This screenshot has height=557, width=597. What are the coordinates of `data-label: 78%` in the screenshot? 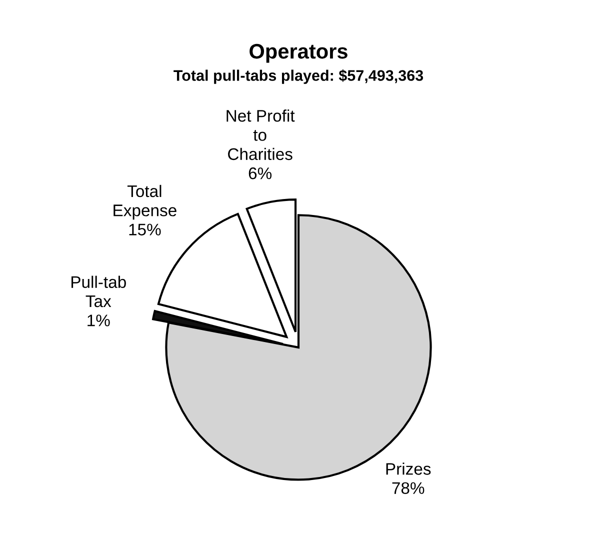 It's located at (408, 488).